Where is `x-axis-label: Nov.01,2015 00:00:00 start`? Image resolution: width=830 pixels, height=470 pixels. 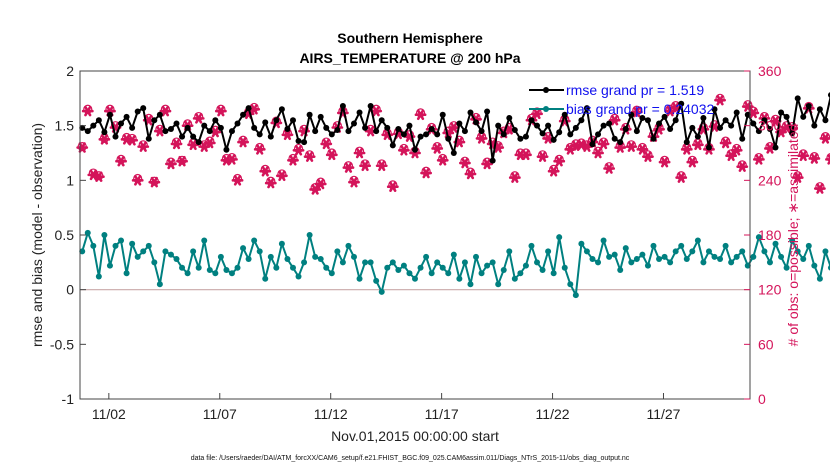 x-axis-label: Nov.01,2015 00:00:00 start is located at coordinates (415, 436).